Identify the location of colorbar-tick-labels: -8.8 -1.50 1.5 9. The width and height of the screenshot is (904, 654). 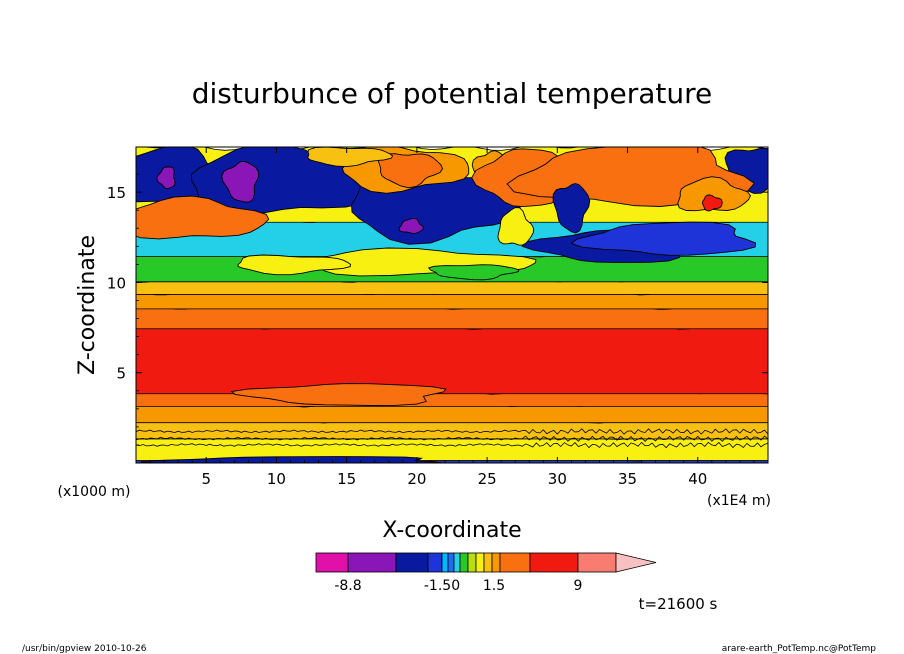
(458, 586).